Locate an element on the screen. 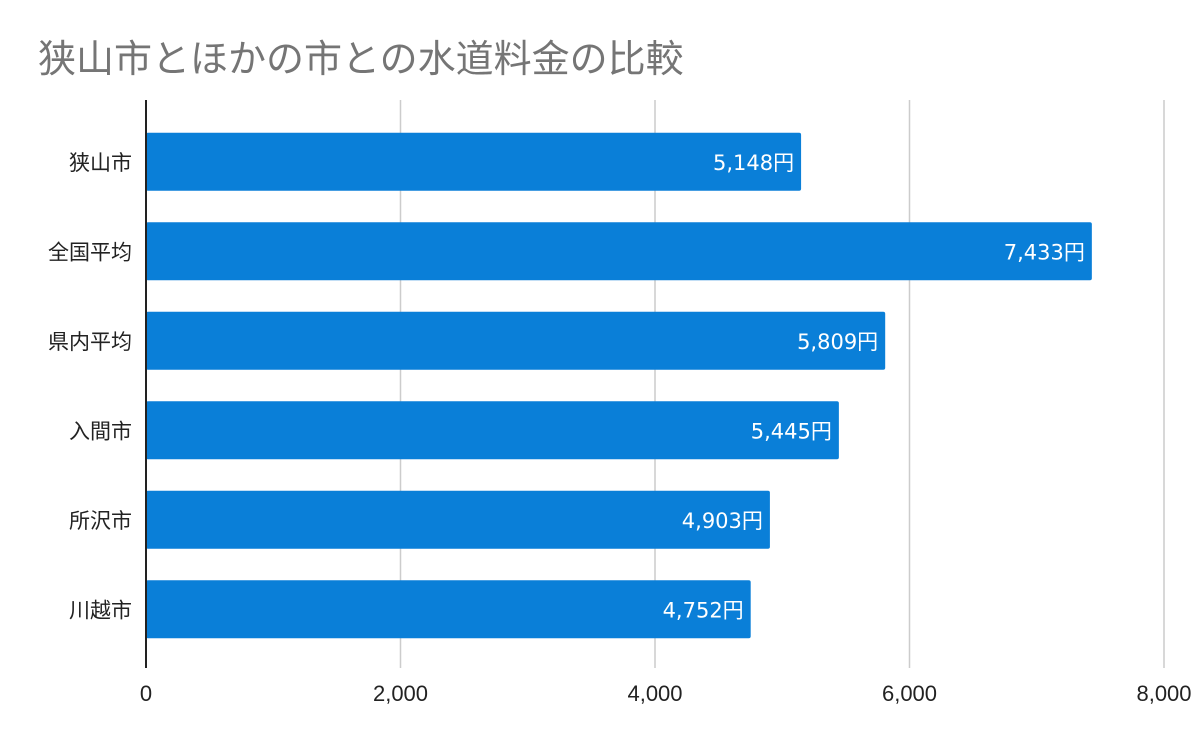 This screenshot has width=1200, height=742. x-tick-label: 2,000 is located at coordinates (400, 693).